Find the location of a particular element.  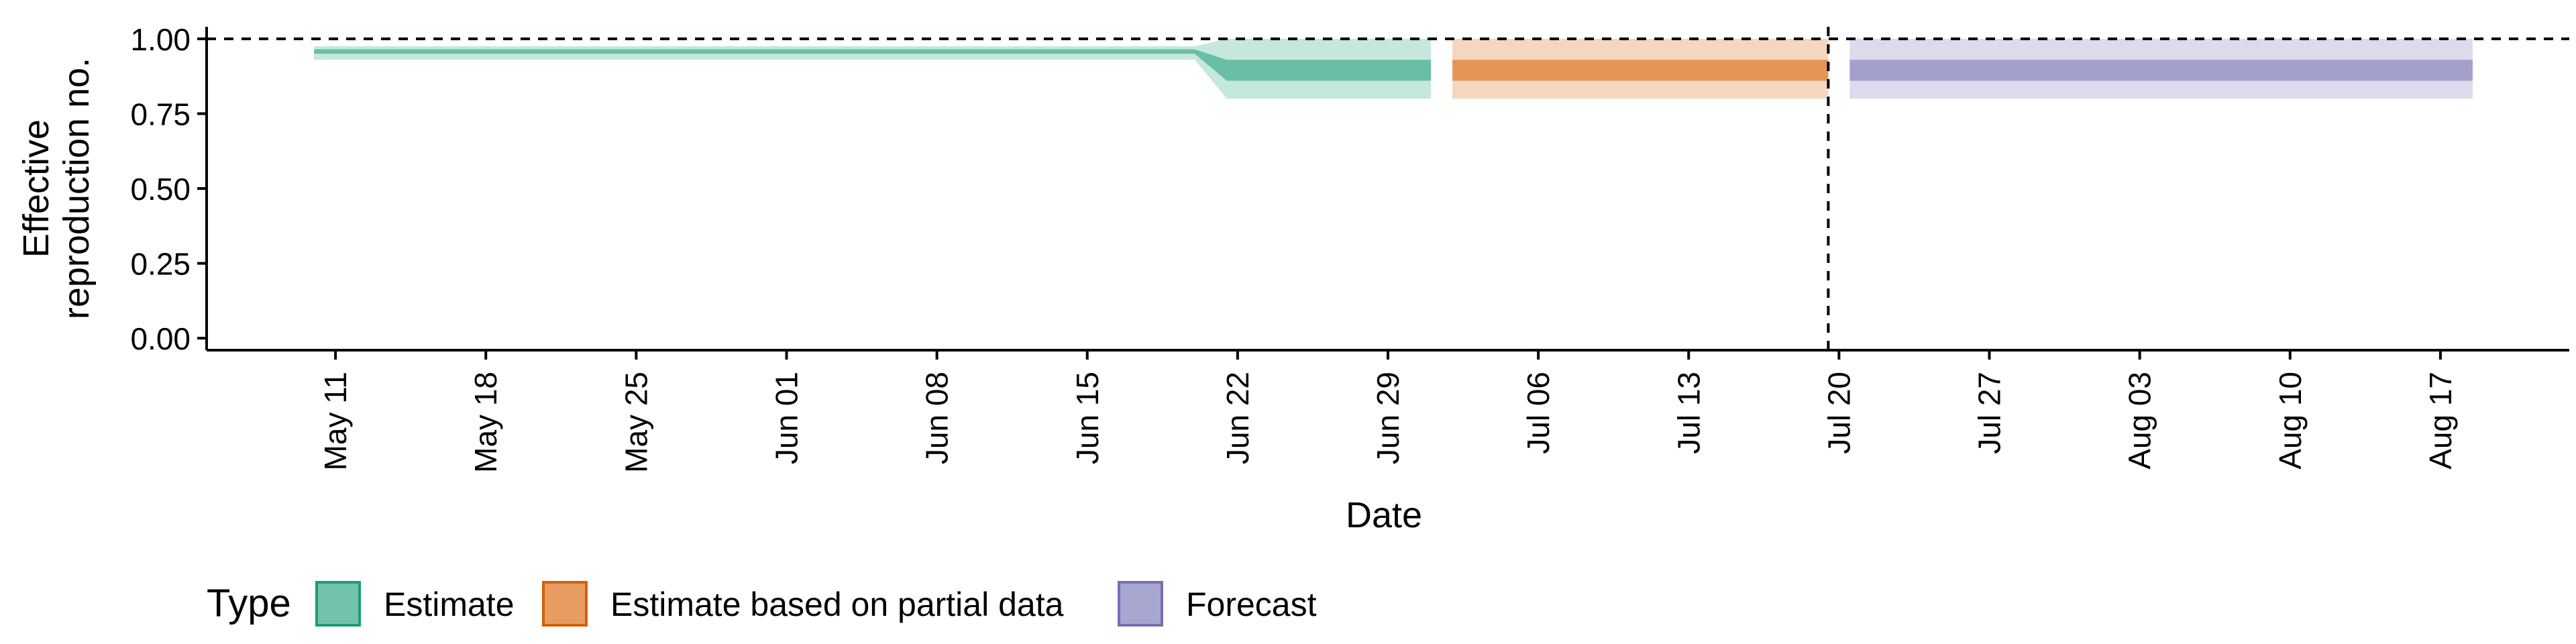

x-tick-label: Aug 17 is located at coordinates (2440, 421).